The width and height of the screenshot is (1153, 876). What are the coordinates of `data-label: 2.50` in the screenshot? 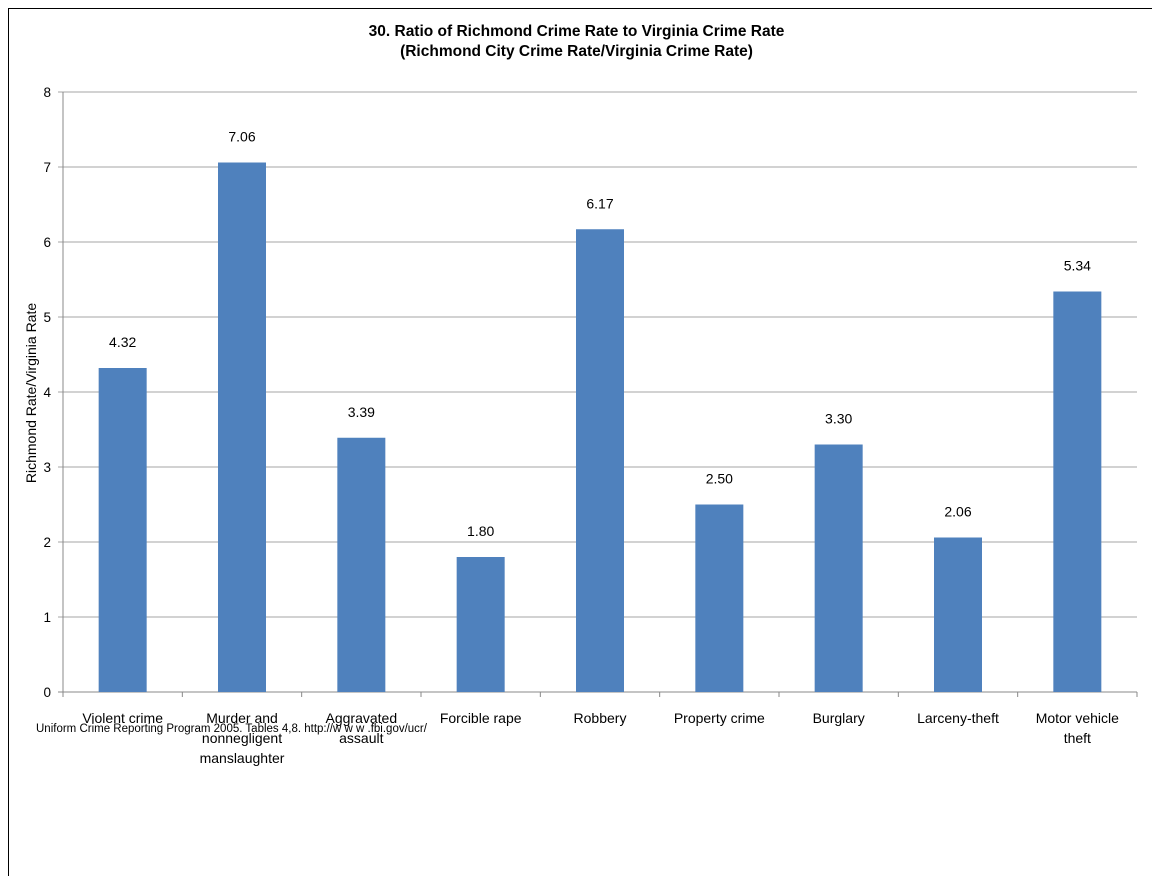 It's located at (719, 479).